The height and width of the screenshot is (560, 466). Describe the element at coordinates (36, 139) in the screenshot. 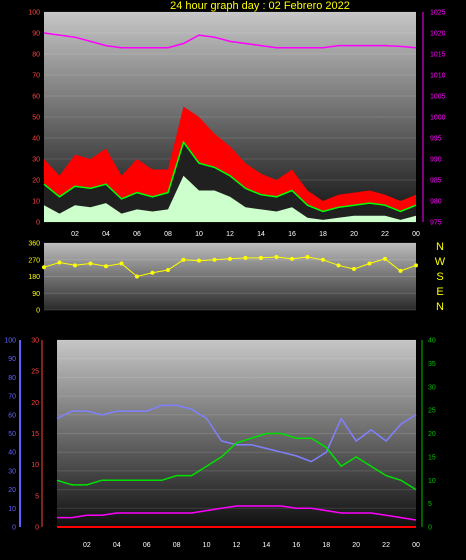

I see `wind-left-tick-label: 40` at that location.